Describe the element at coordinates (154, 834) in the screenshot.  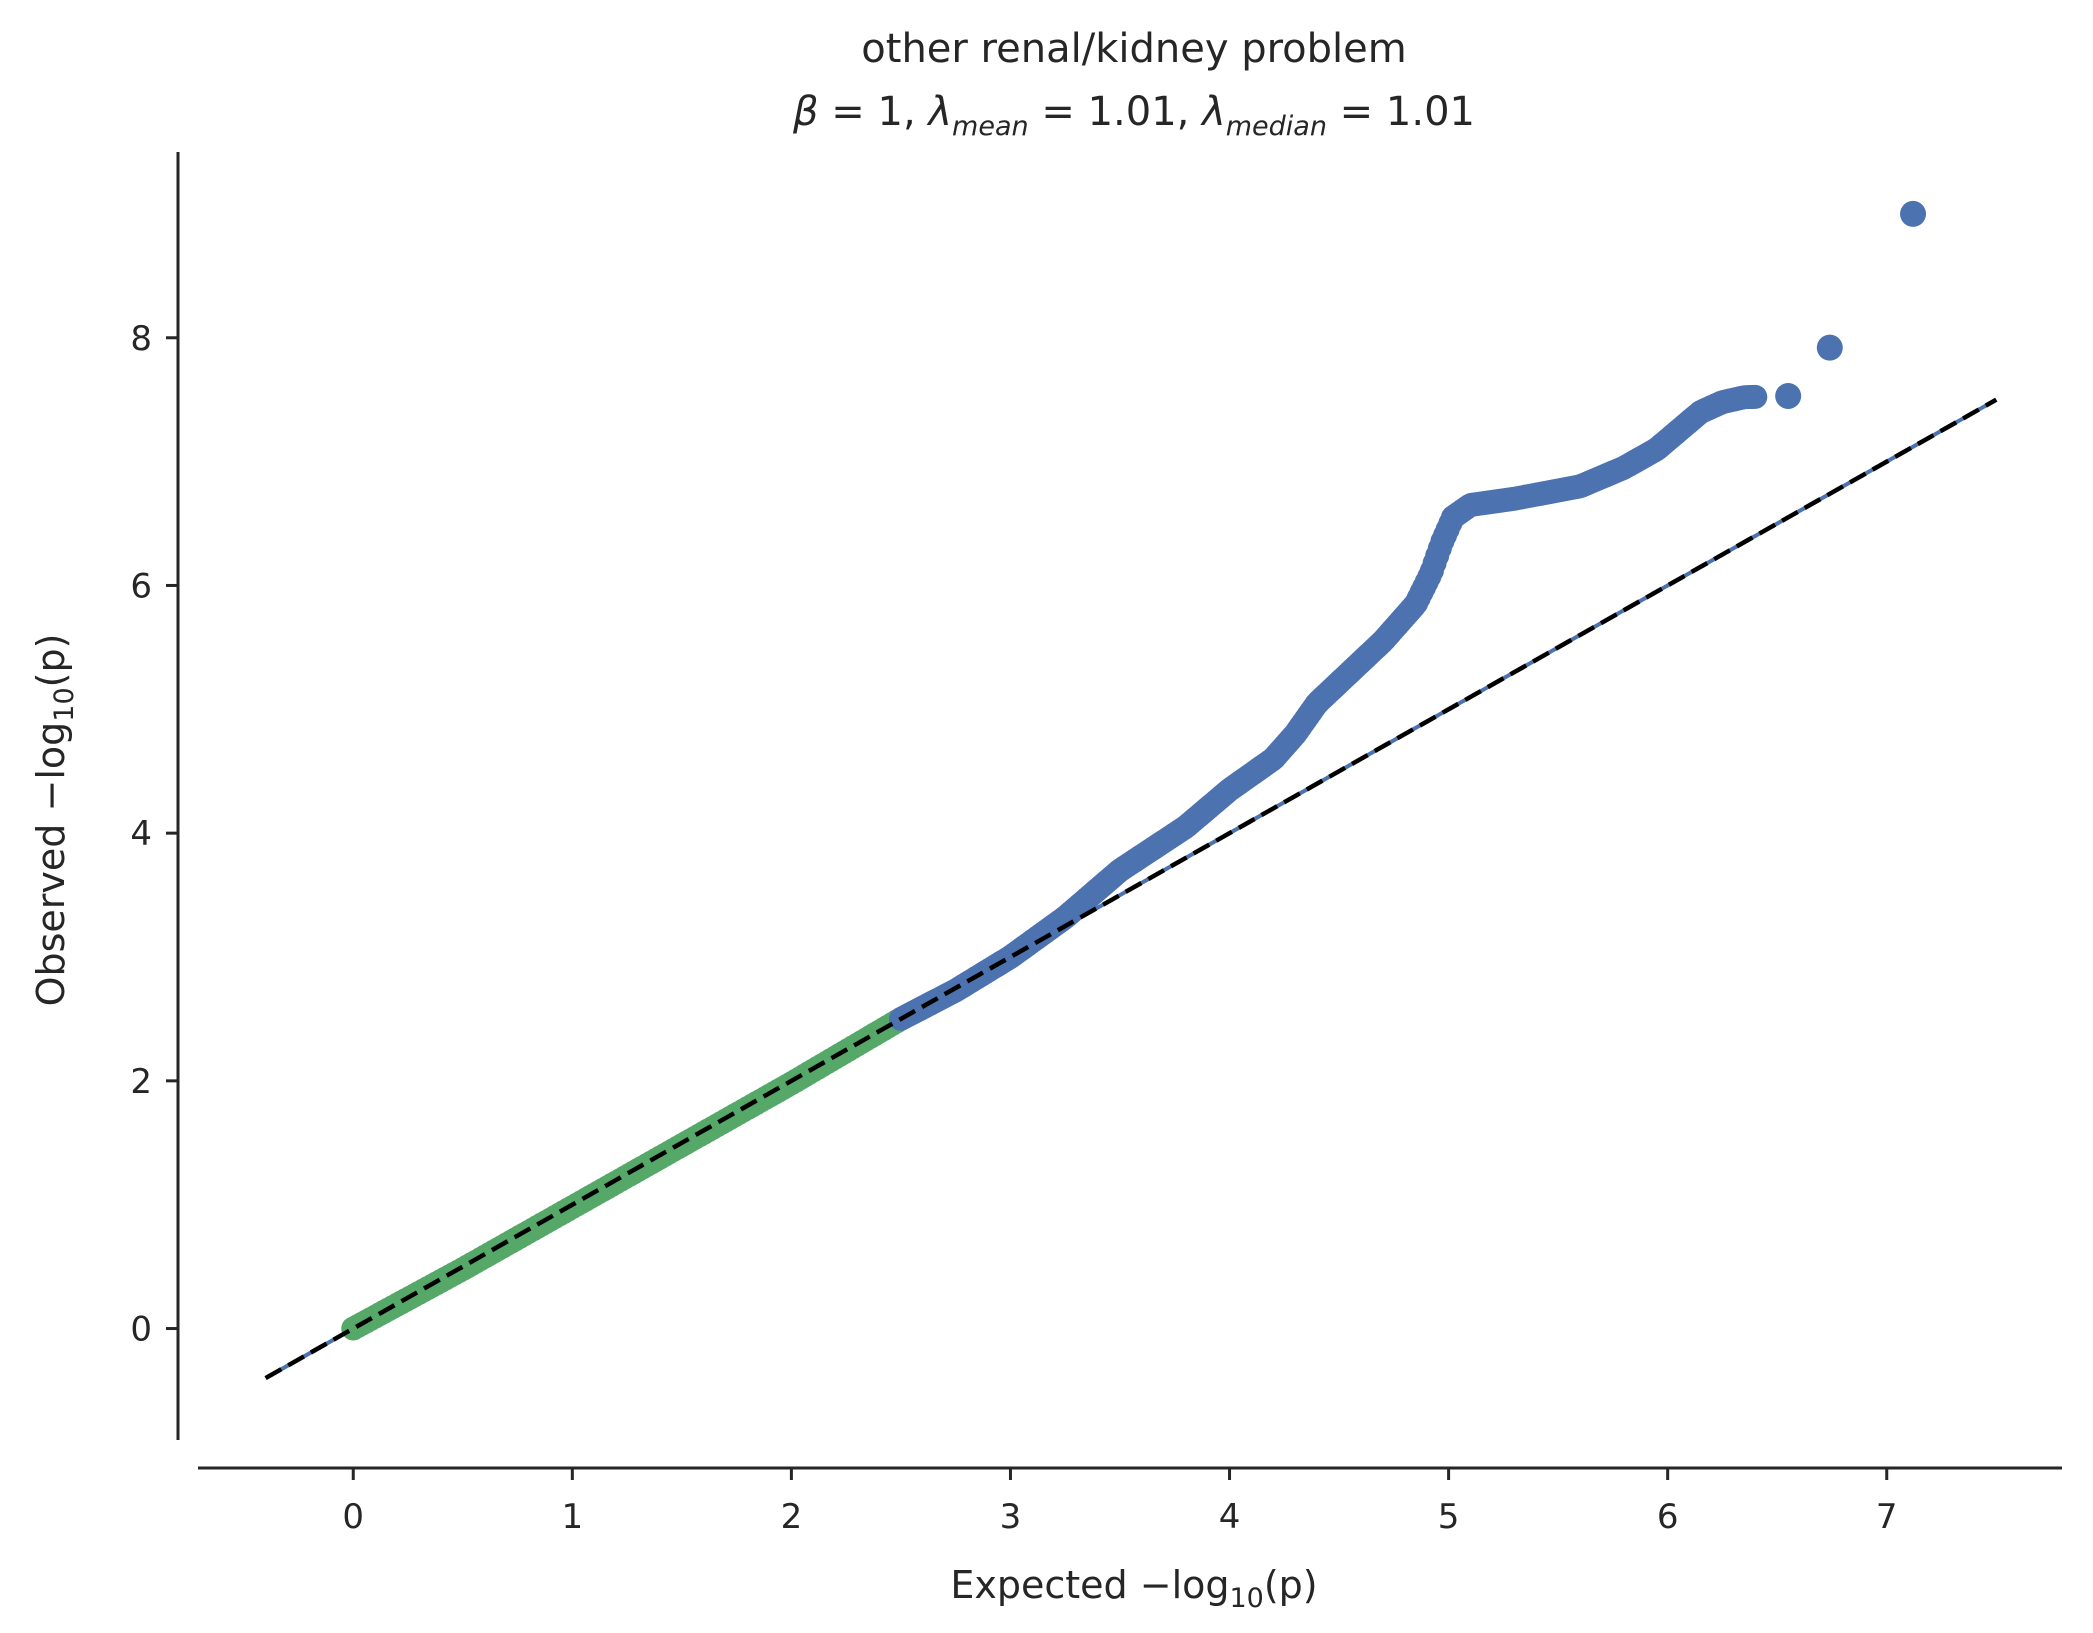
I see `y-axis-ticks: 0 2 4 6 8` at that location.